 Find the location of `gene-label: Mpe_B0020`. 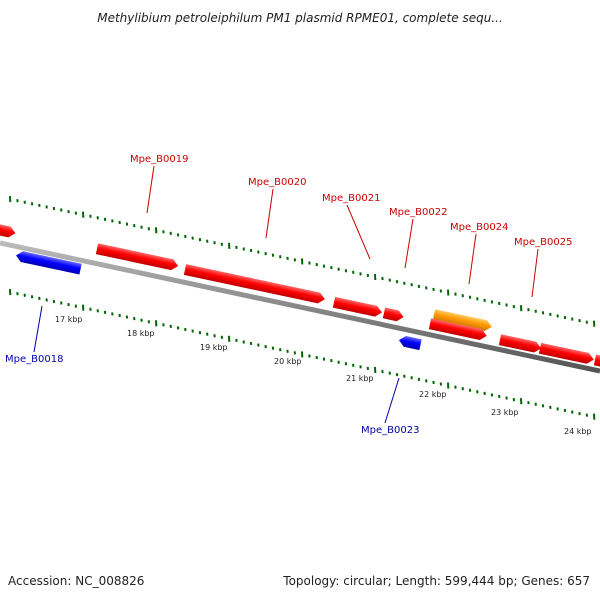

gene-label: Mpe_B0020 is located at coordinates (277, 182).